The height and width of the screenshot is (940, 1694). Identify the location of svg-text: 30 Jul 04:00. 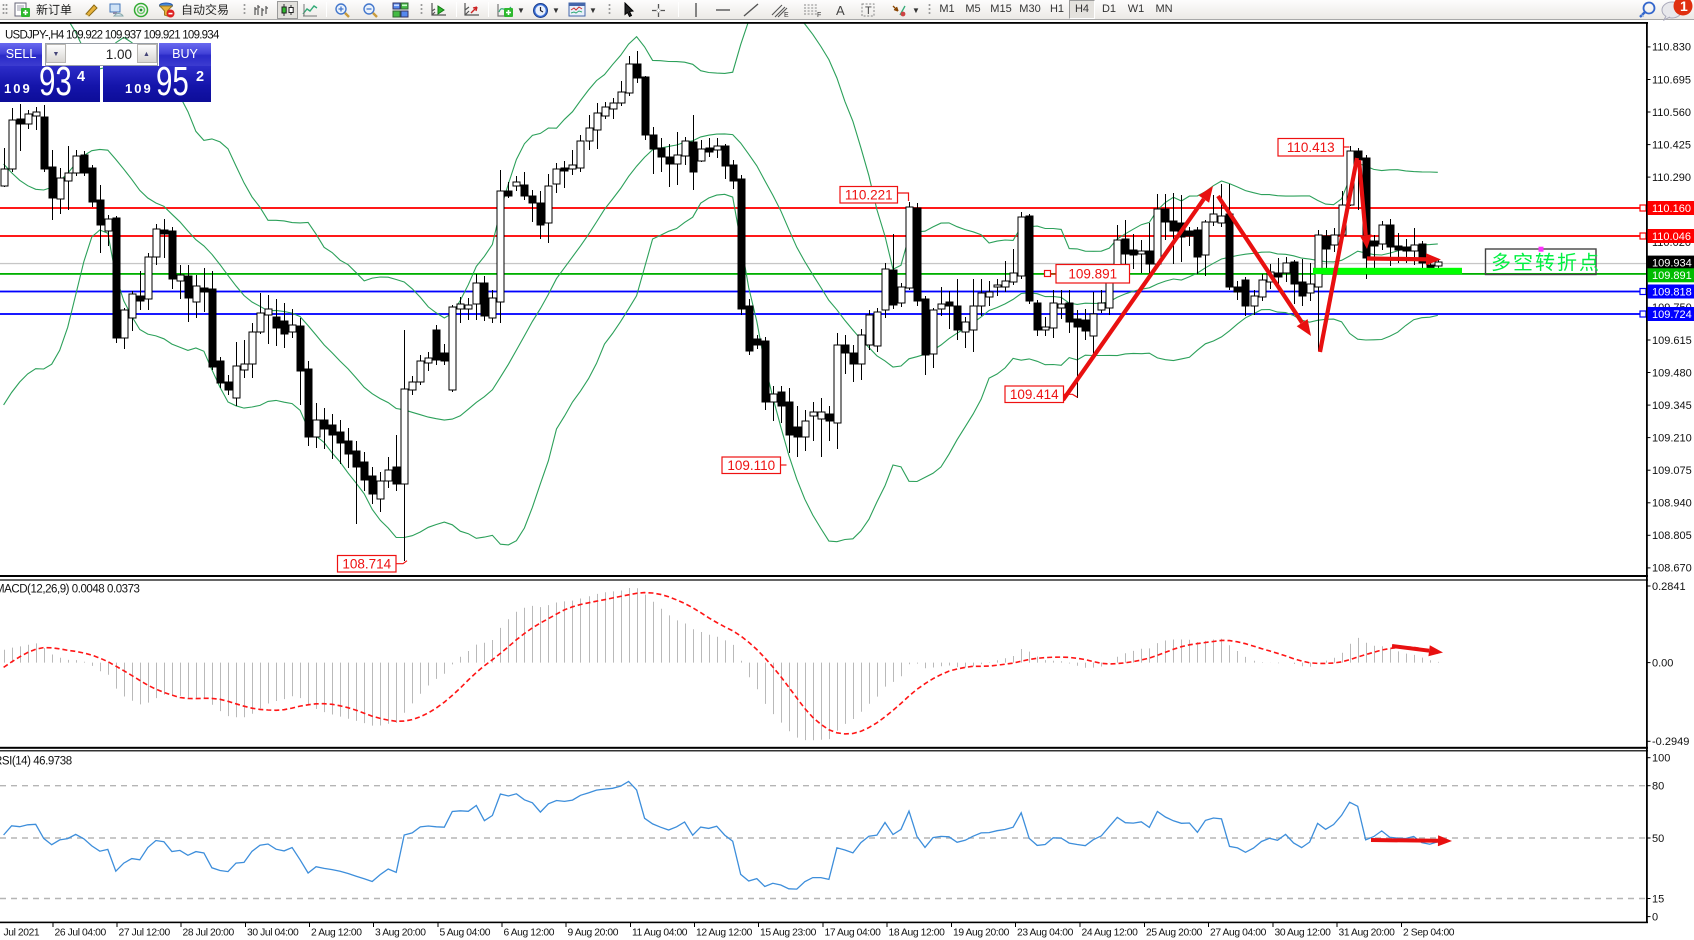
(273, 933).